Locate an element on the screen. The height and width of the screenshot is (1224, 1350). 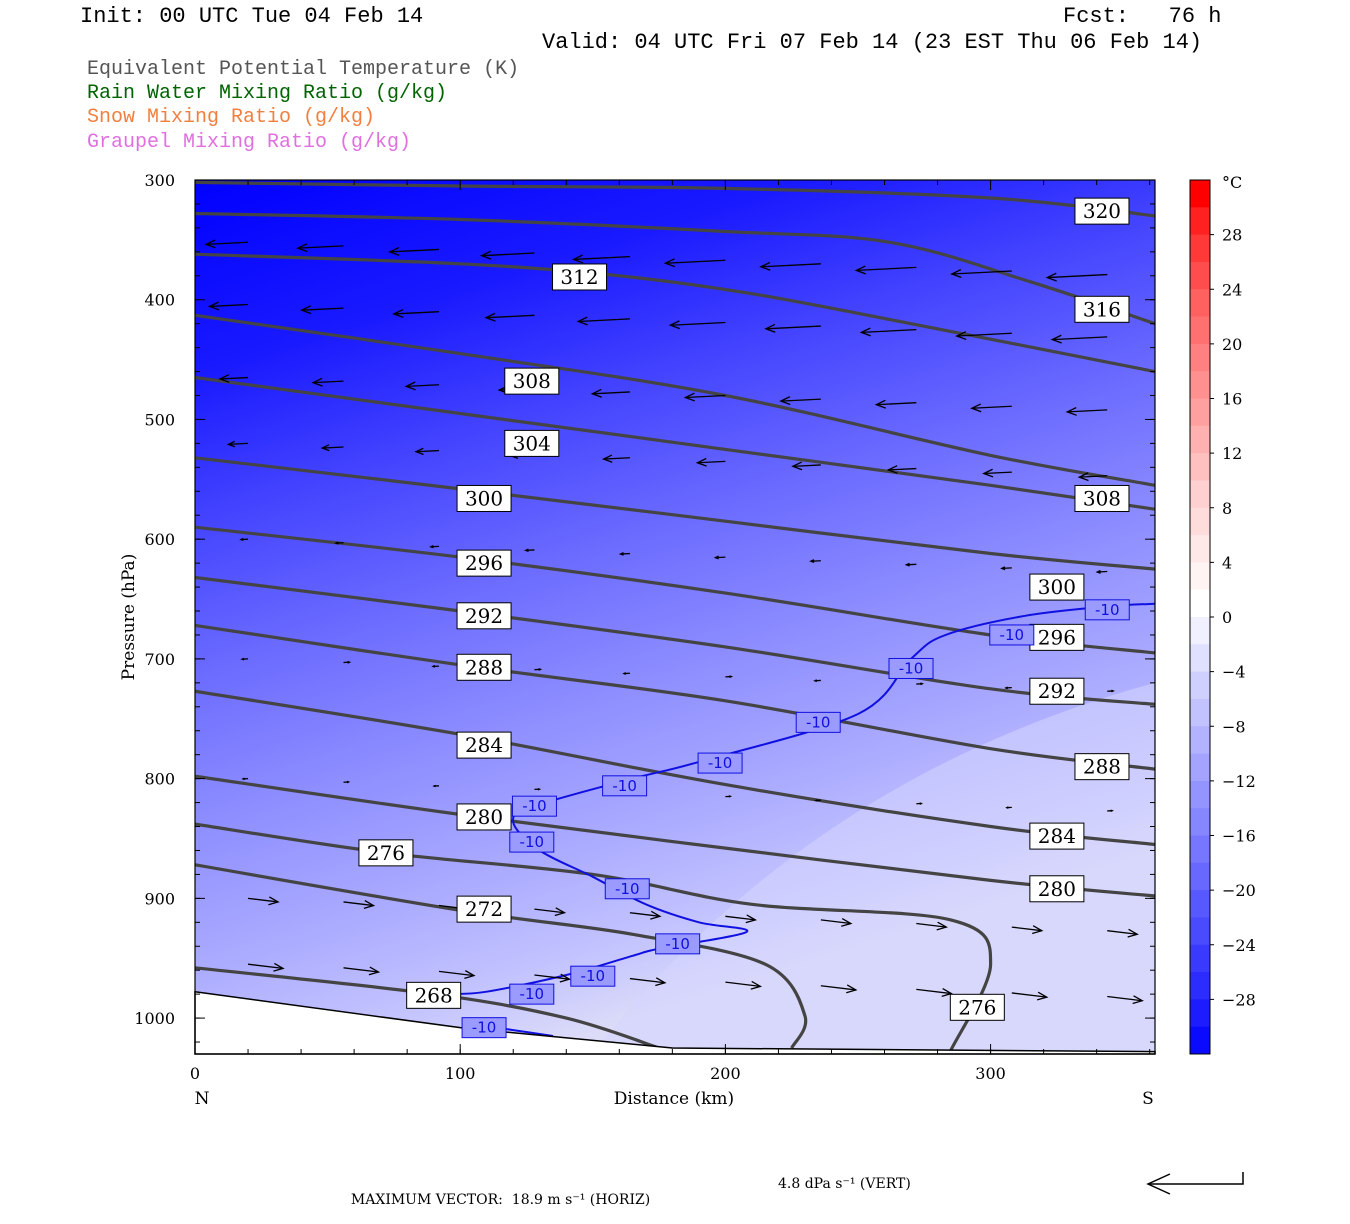
north-label: N is located at coordinates (202, 1099).